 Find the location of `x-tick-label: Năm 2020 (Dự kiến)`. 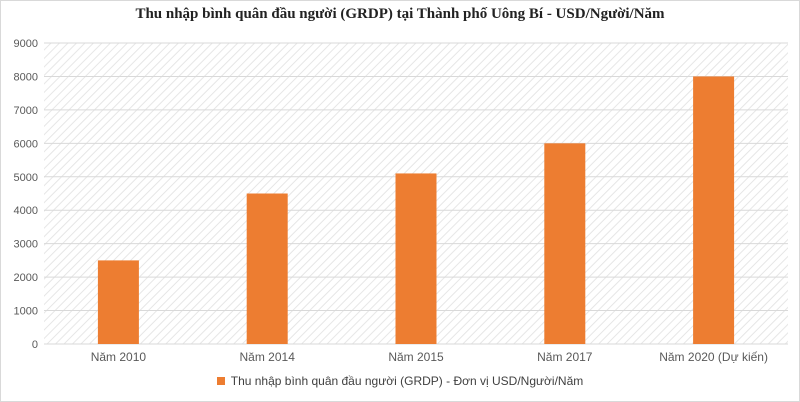

x-tick-label: Năm 2020 (Dự kiến) is located at coordinates (713, 357).